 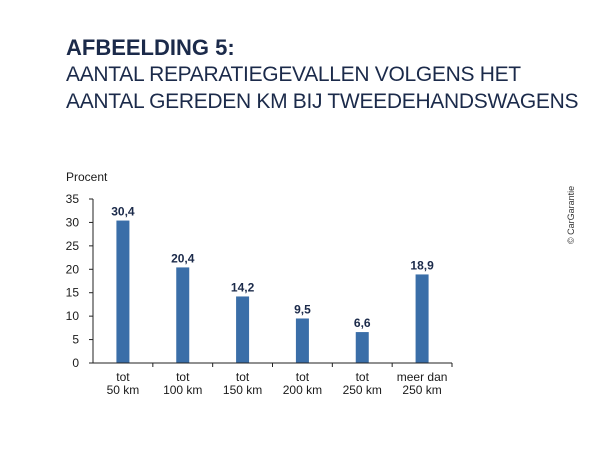 What do you see at coordinates (73, 199) in the screenshot?
I see `y-tick-label: 35` at bounding box center [73, 199].